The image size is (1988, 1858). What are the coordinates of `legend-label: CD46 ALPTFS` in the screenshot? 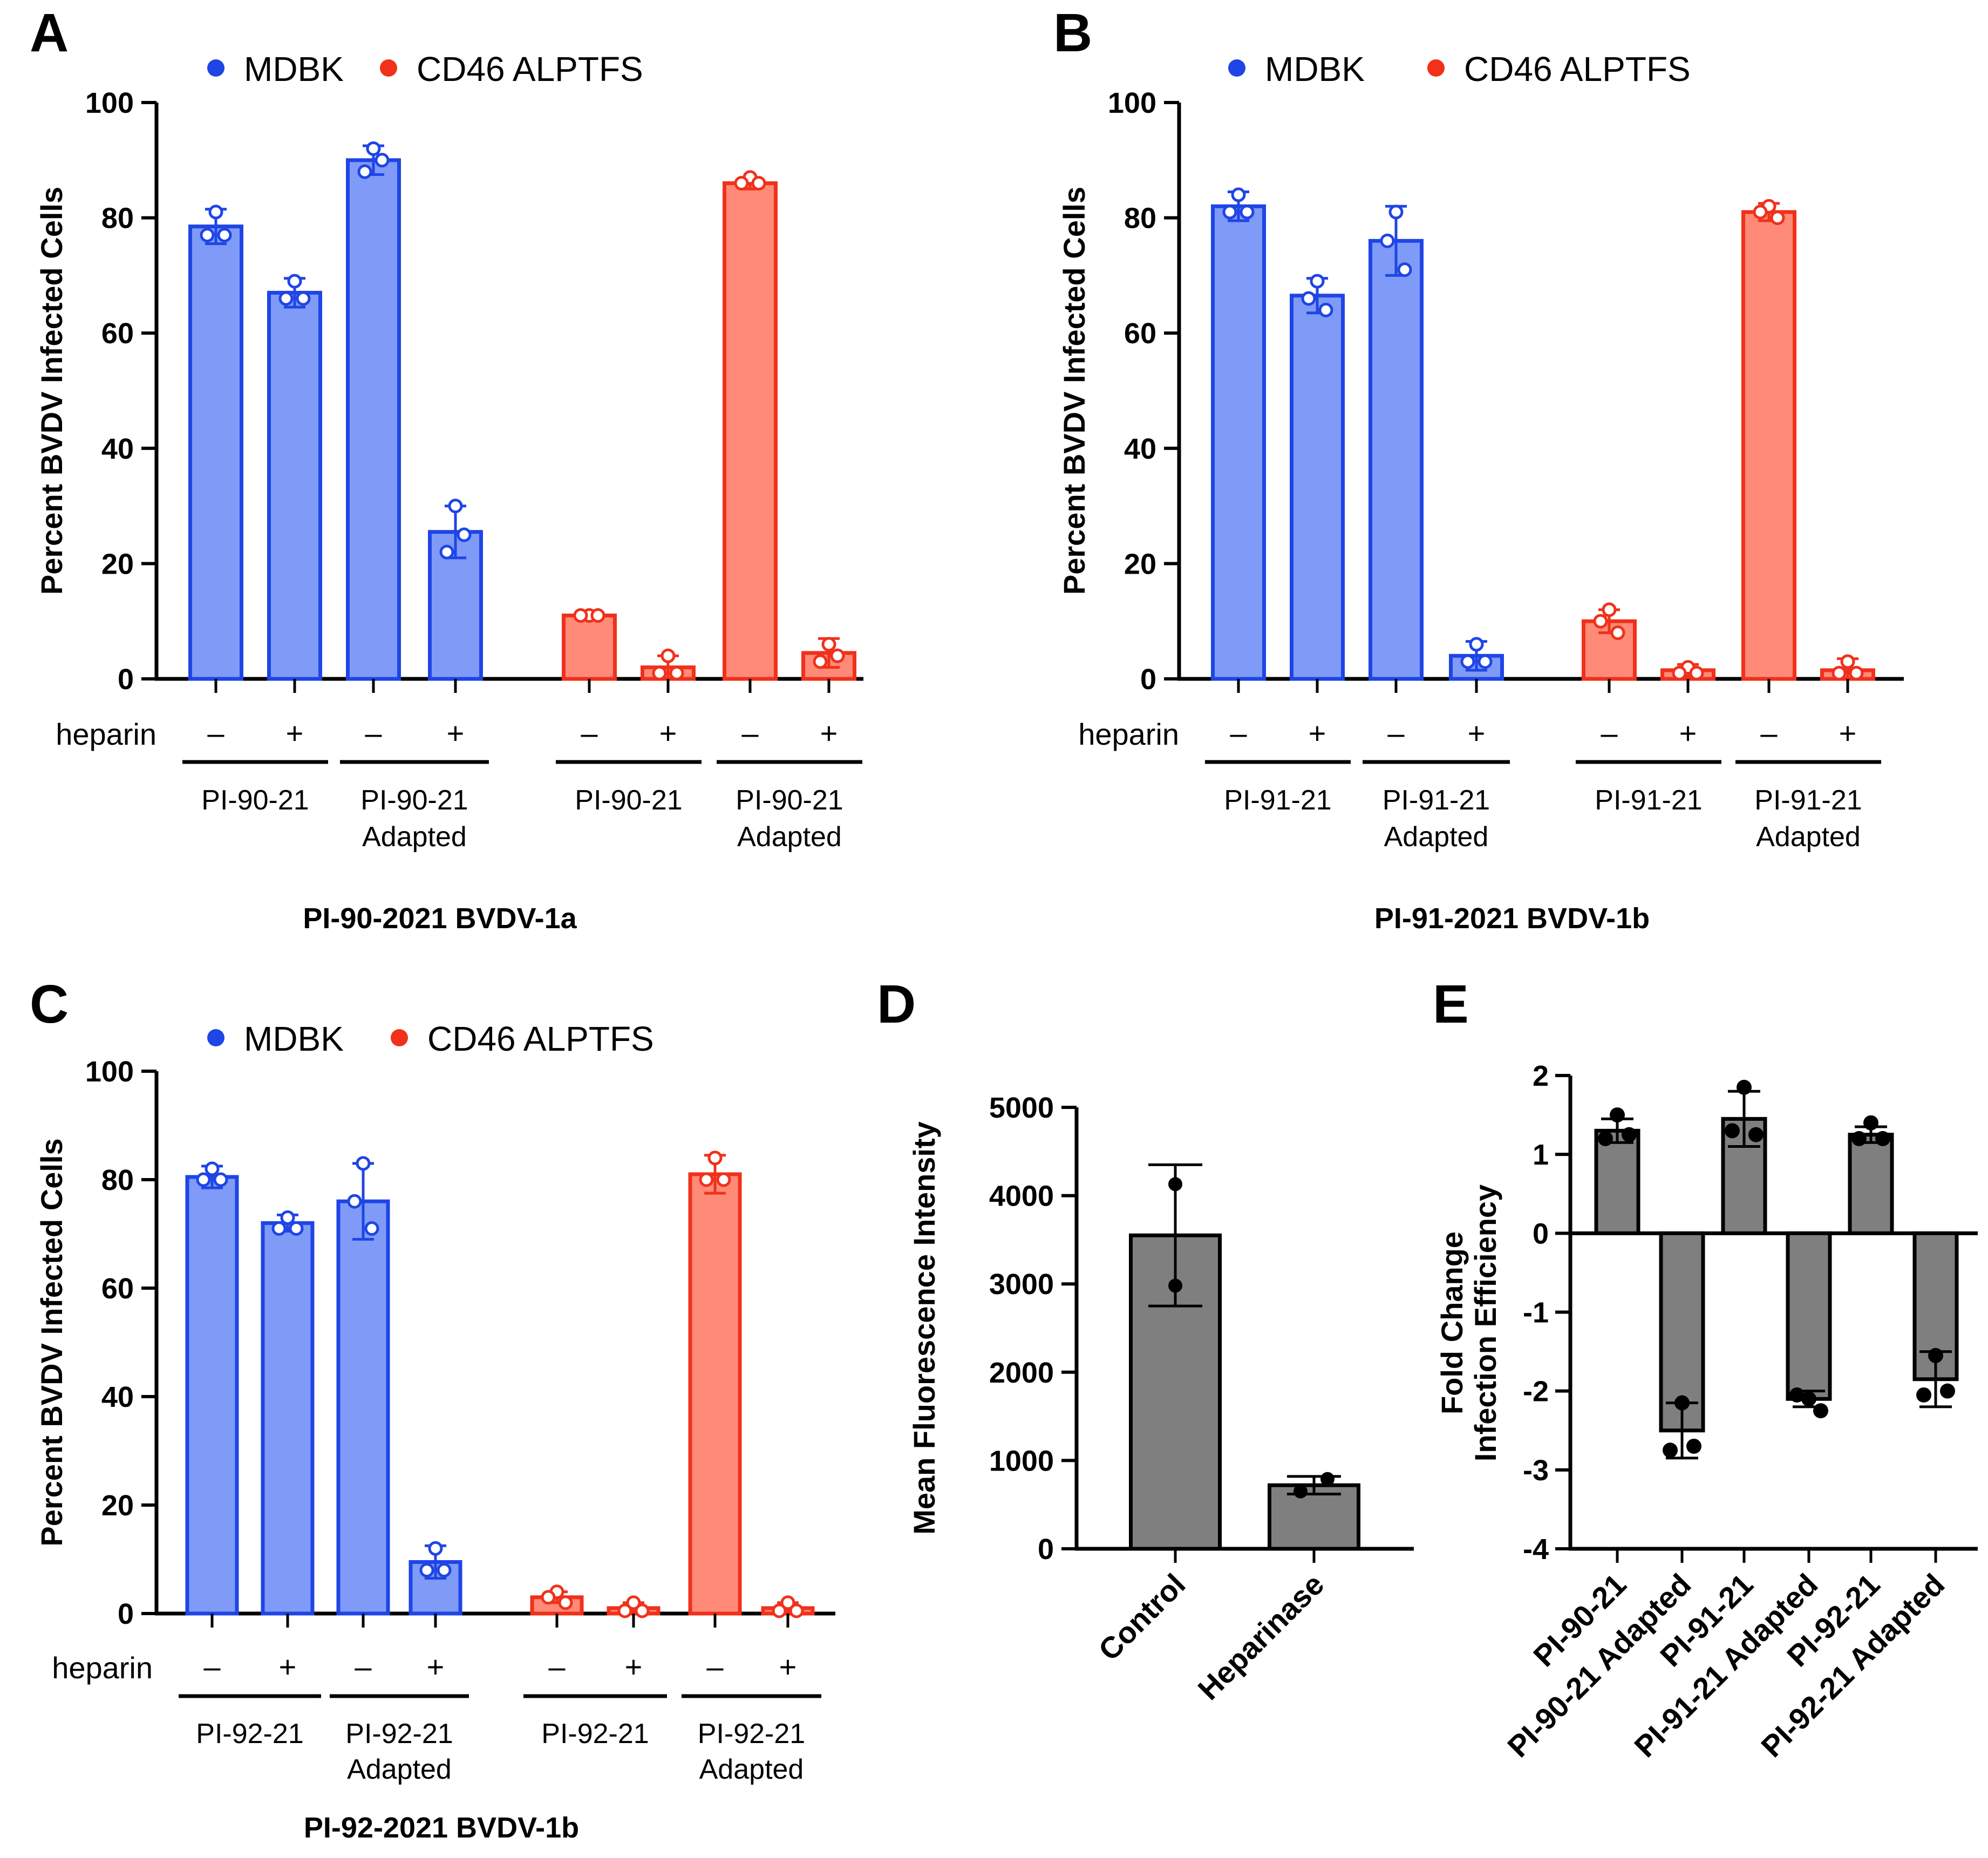 It's located at (530, 69).